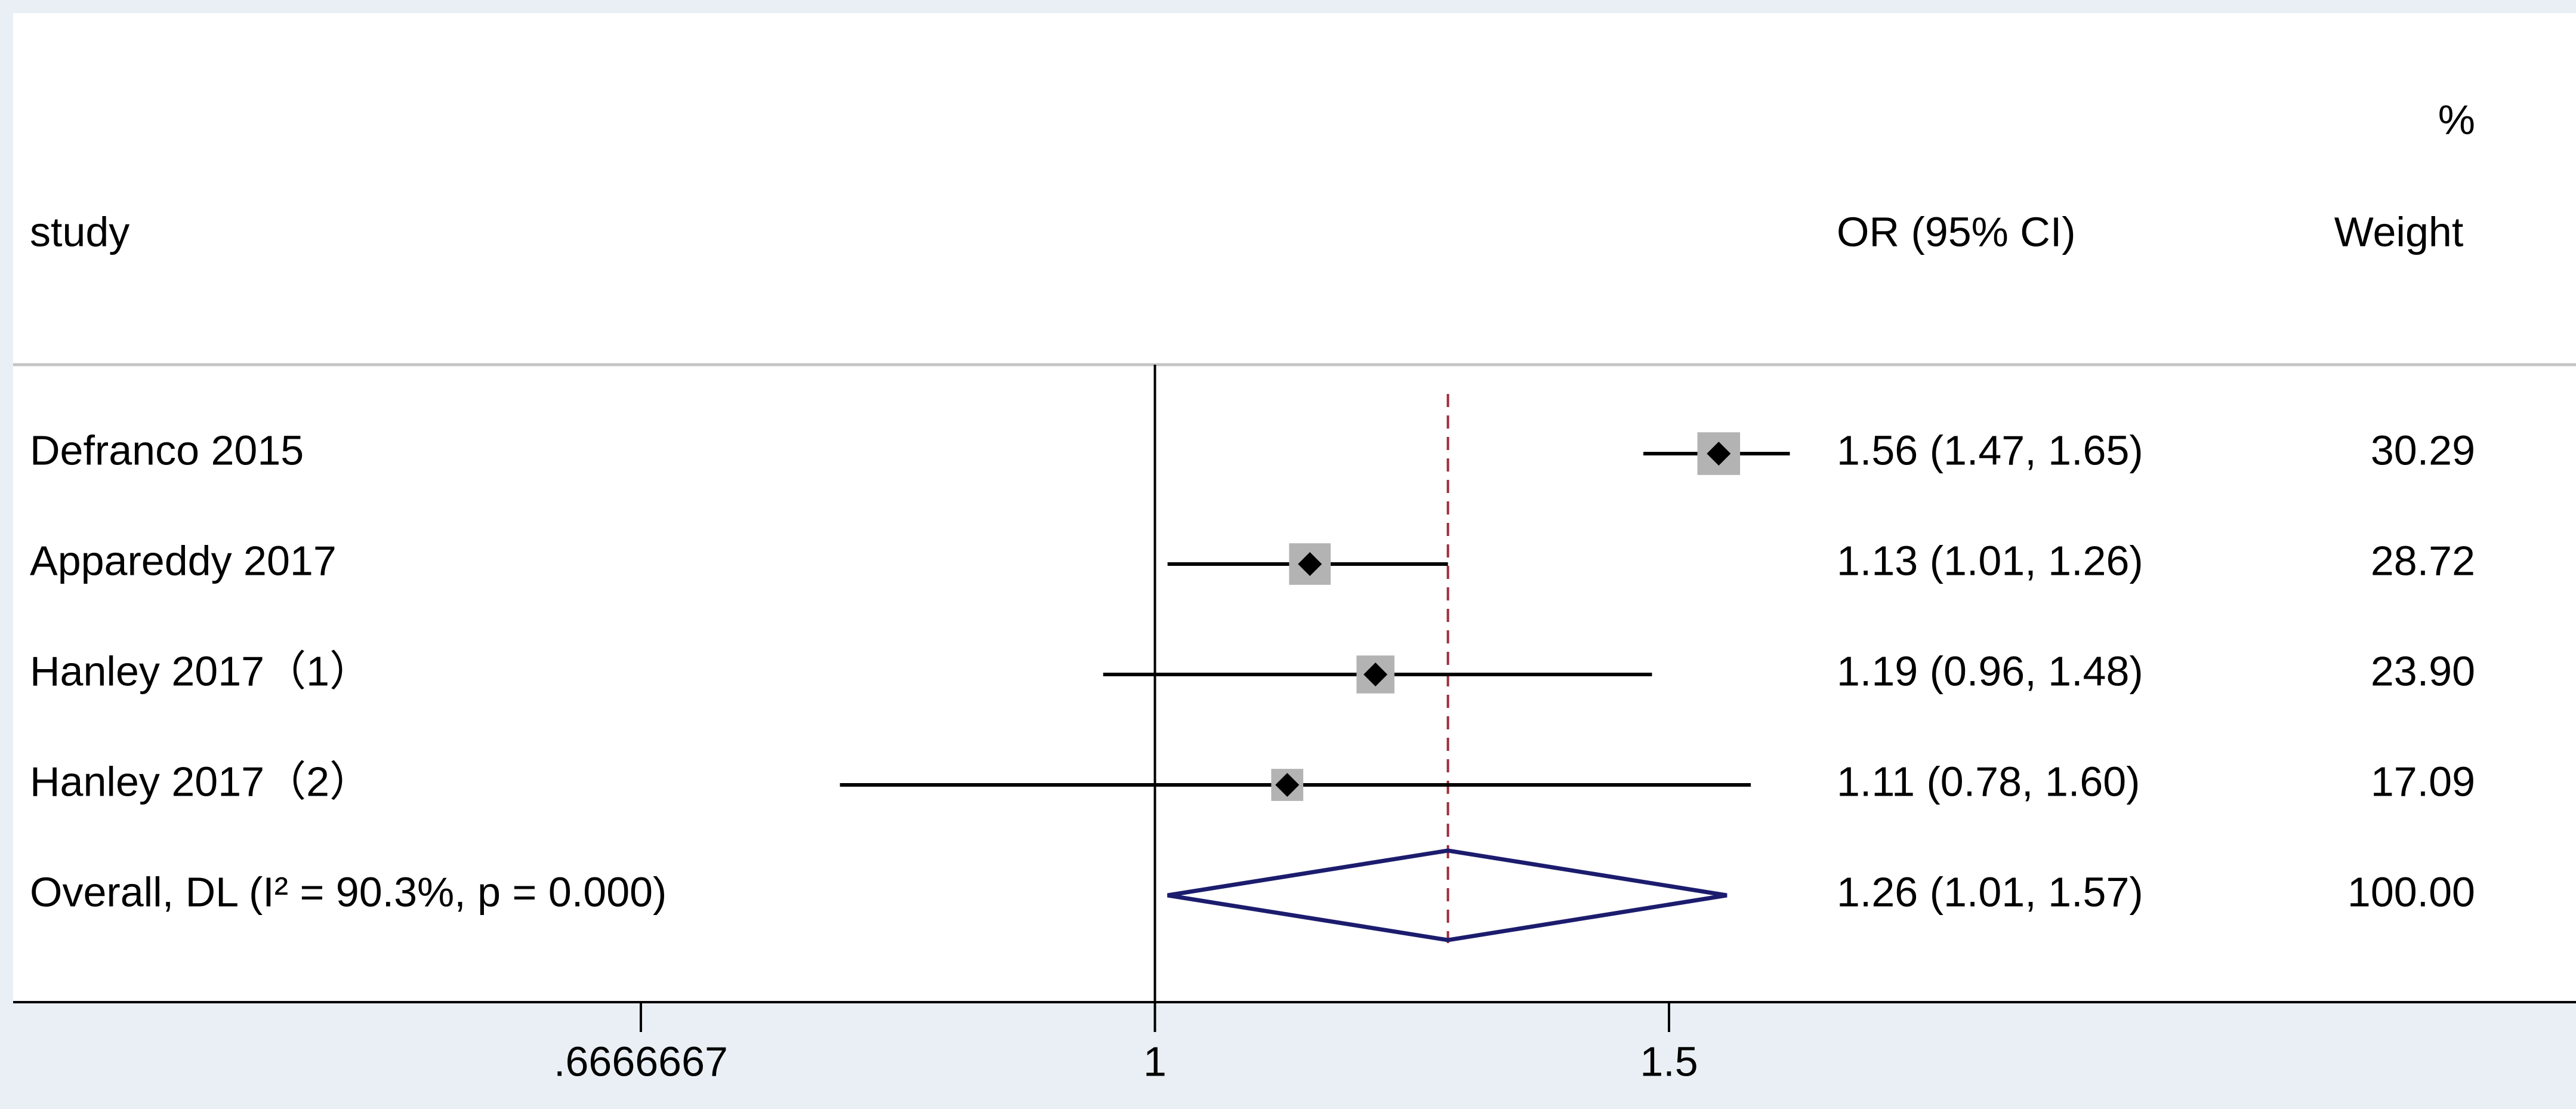  Describe the element at coordinates (1988, 781) in the screenshot. I see `estimate-label: 1.11 (0.78, 1.60)` at that location.